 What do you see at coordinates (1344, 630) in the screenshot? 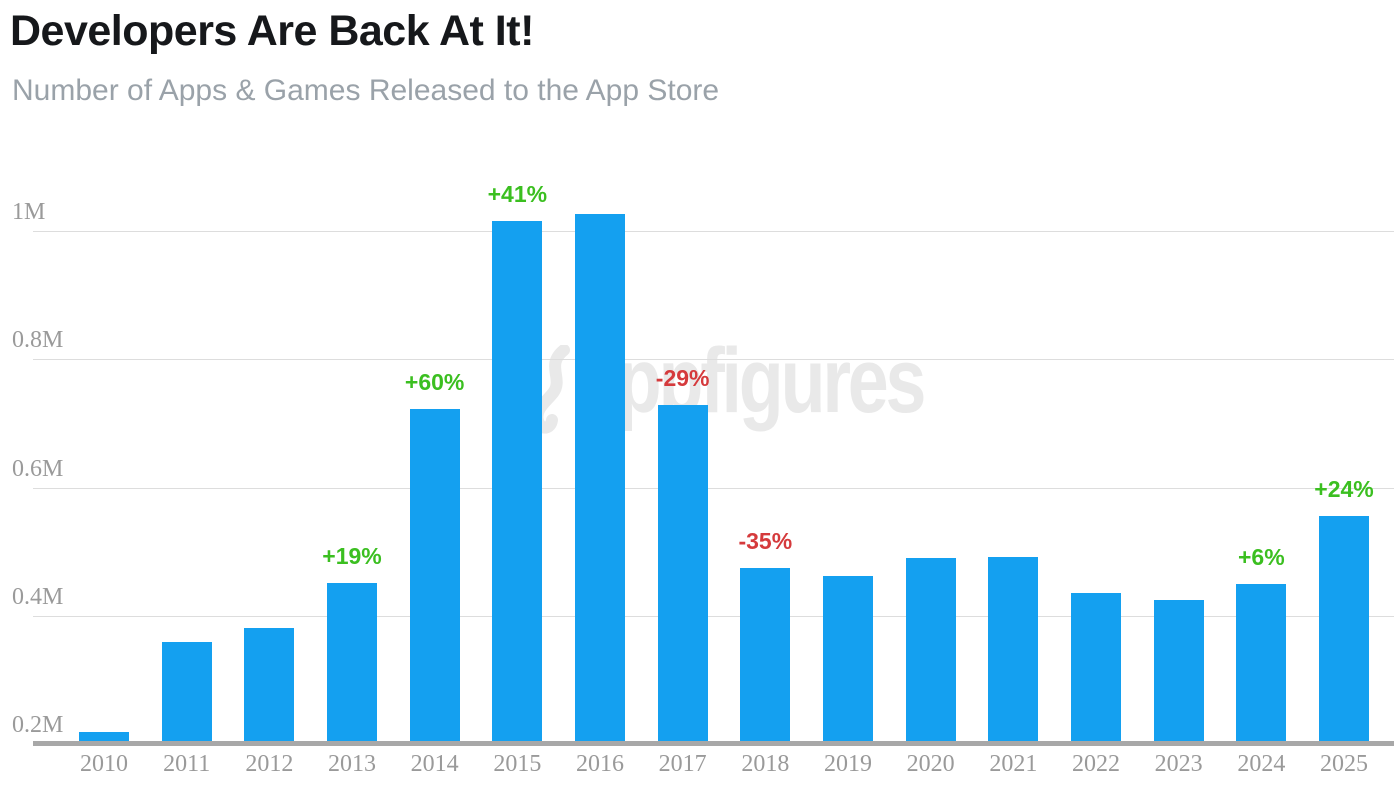
I see `bar-2025` at bounding box center [1344, 630].